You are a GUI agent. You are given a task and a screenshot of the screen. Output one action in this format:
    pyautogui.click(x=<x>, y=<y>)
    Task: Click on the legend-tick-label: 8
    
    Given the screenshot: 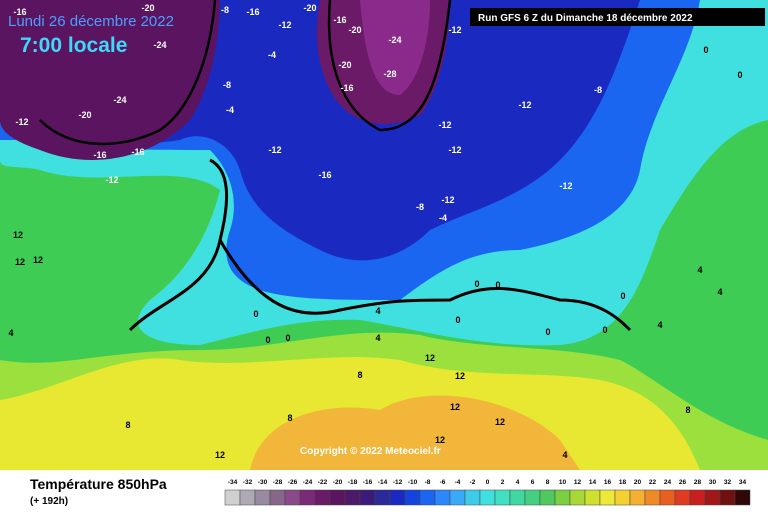 What is the action you would take?
    pyautogui.click(x=548, y=482)
    